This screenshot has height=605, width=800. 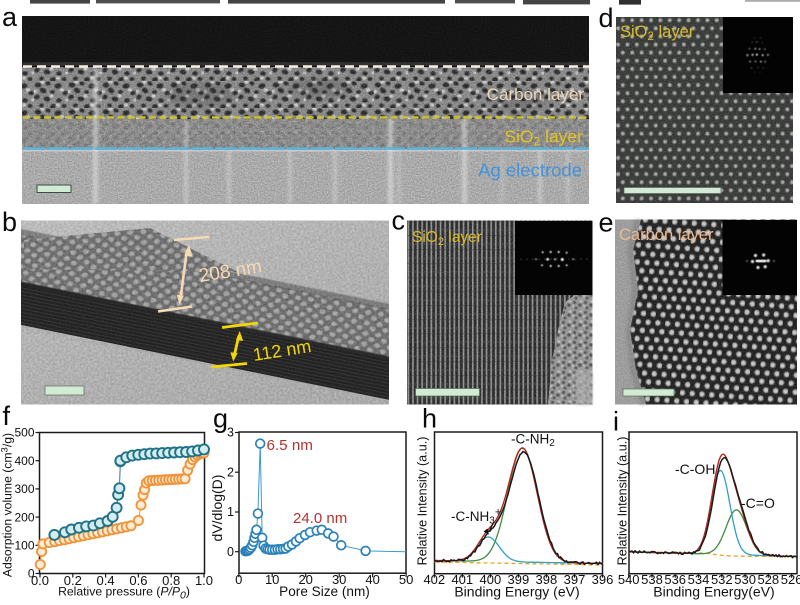 I want to click on svg-text: 532, so click(x=722, y=579).